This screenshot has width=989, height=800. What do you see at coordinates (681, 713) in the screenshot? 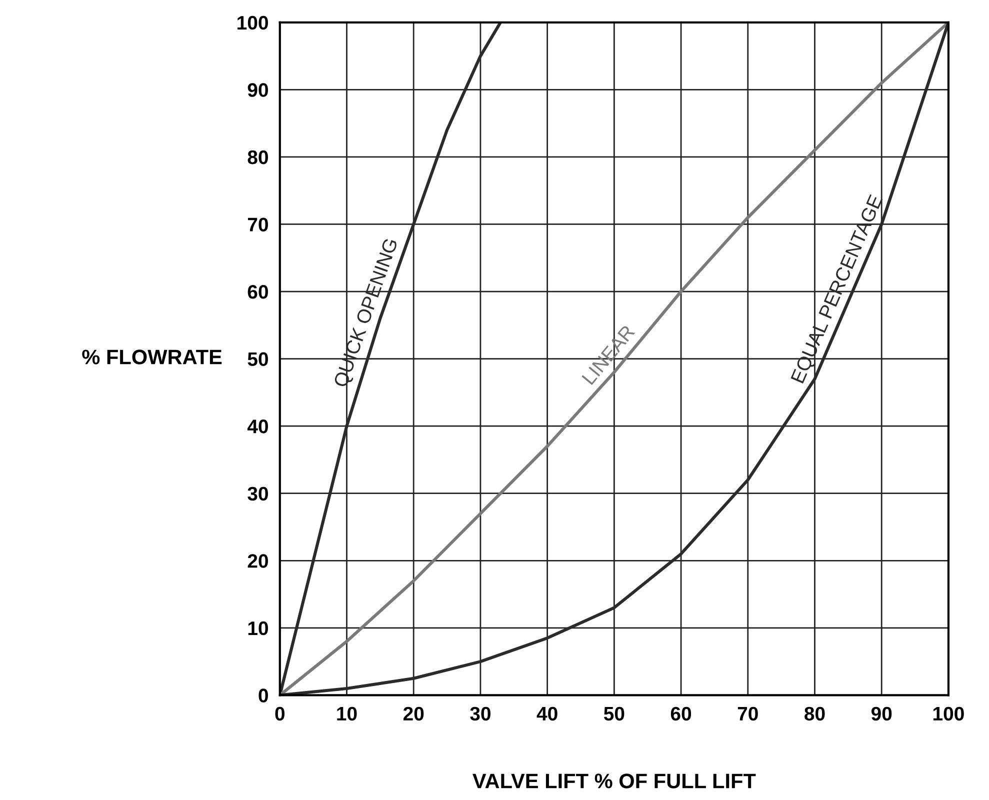
I see `x-tick-label: 60` at bounding box center [681, 713].